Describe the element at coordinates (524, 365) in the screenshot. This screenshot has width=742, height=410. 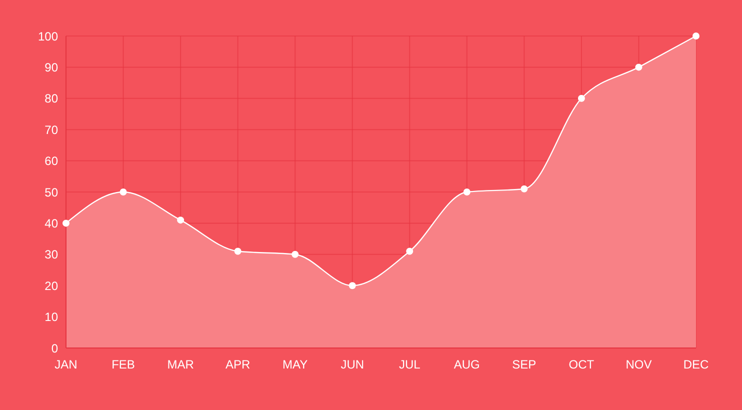
I see `x-tick-label: SEP` at that location.